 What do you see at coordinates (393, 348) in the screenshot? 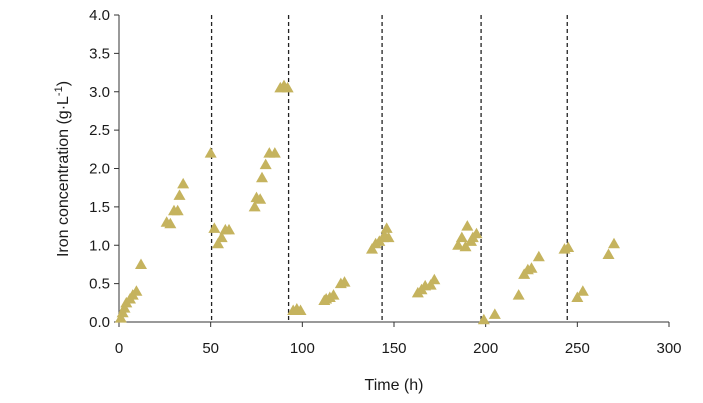
I see `x-tick-label-3: 150` at bounding box center [393, 348].